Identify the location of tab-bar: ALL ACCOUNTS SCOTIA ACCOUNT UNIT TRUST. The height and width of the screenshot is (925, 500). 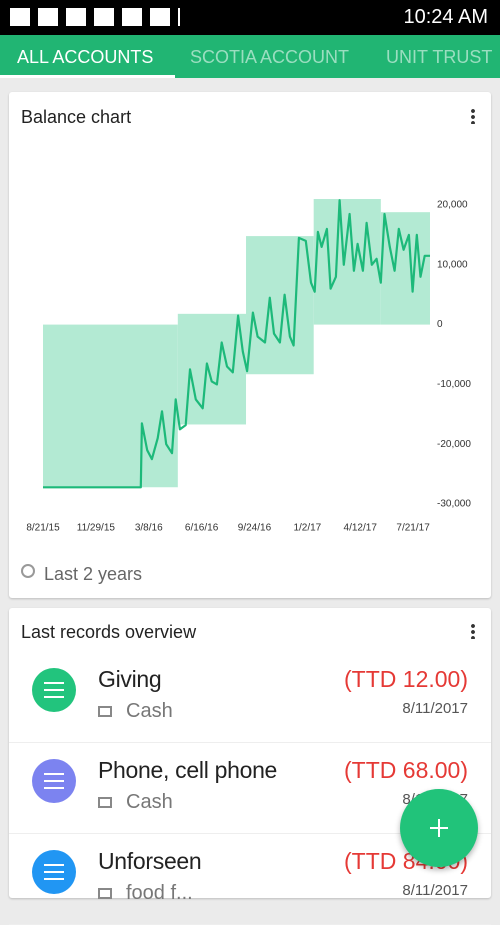
(250, 56).